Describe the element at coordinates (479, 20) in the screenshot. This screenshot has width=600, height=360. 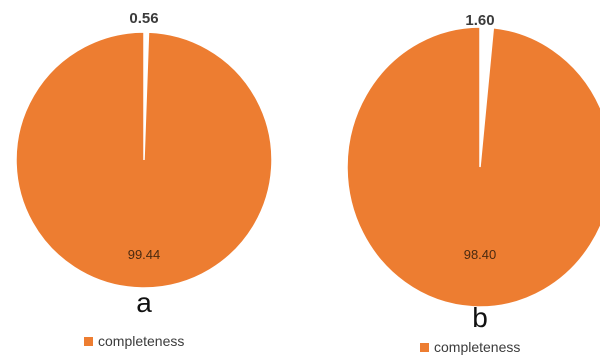
I see `data-label-small-b: 1.60` at that location.